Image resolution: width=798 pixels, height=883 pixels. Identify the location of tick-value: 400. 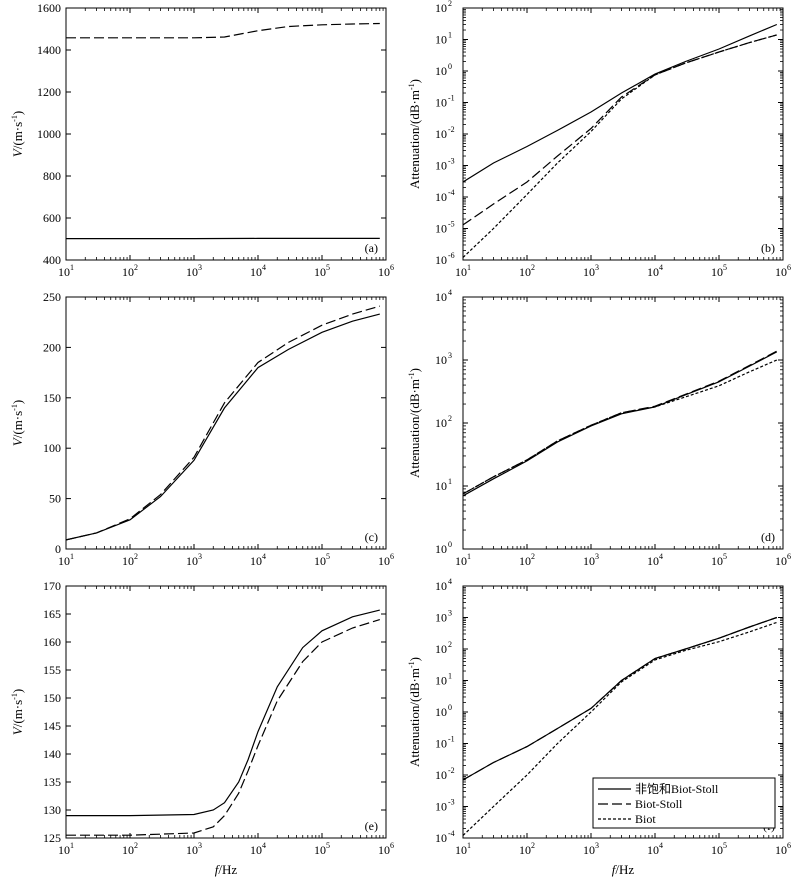
(52, 260).